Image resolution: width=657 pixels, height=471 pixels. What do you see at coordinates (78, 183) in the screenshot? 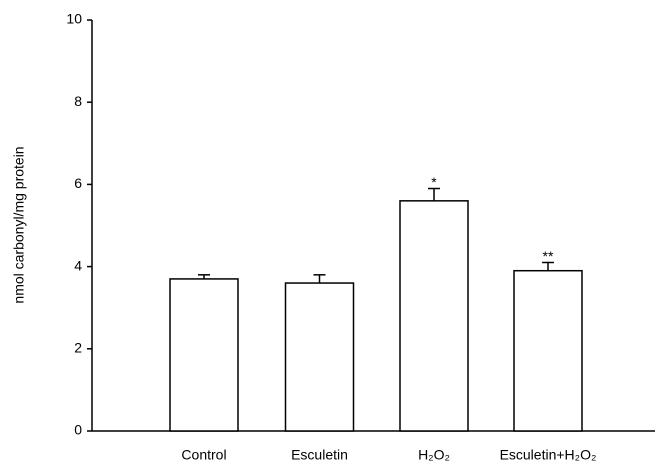
I see `y-tick-label: 6` at bounding box center [78, 183].